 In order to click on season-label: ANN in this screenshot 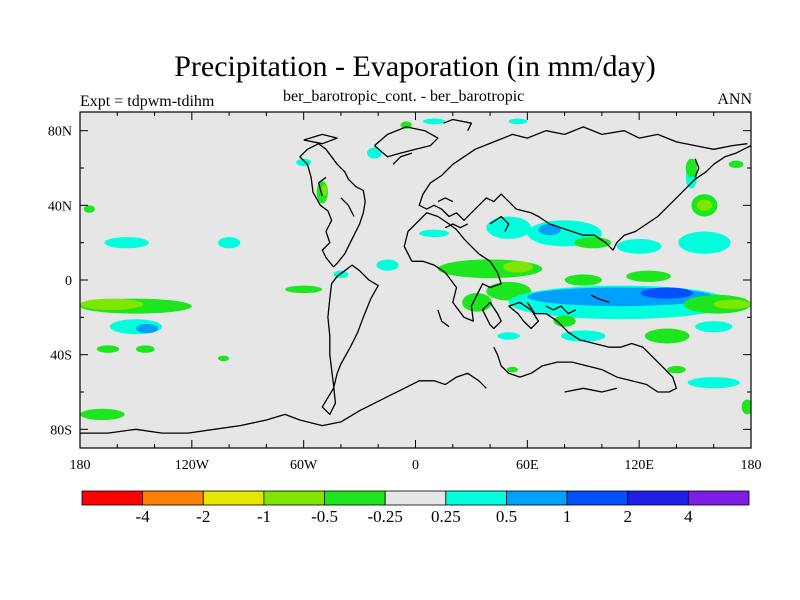, I will do `click(734, 99)`.